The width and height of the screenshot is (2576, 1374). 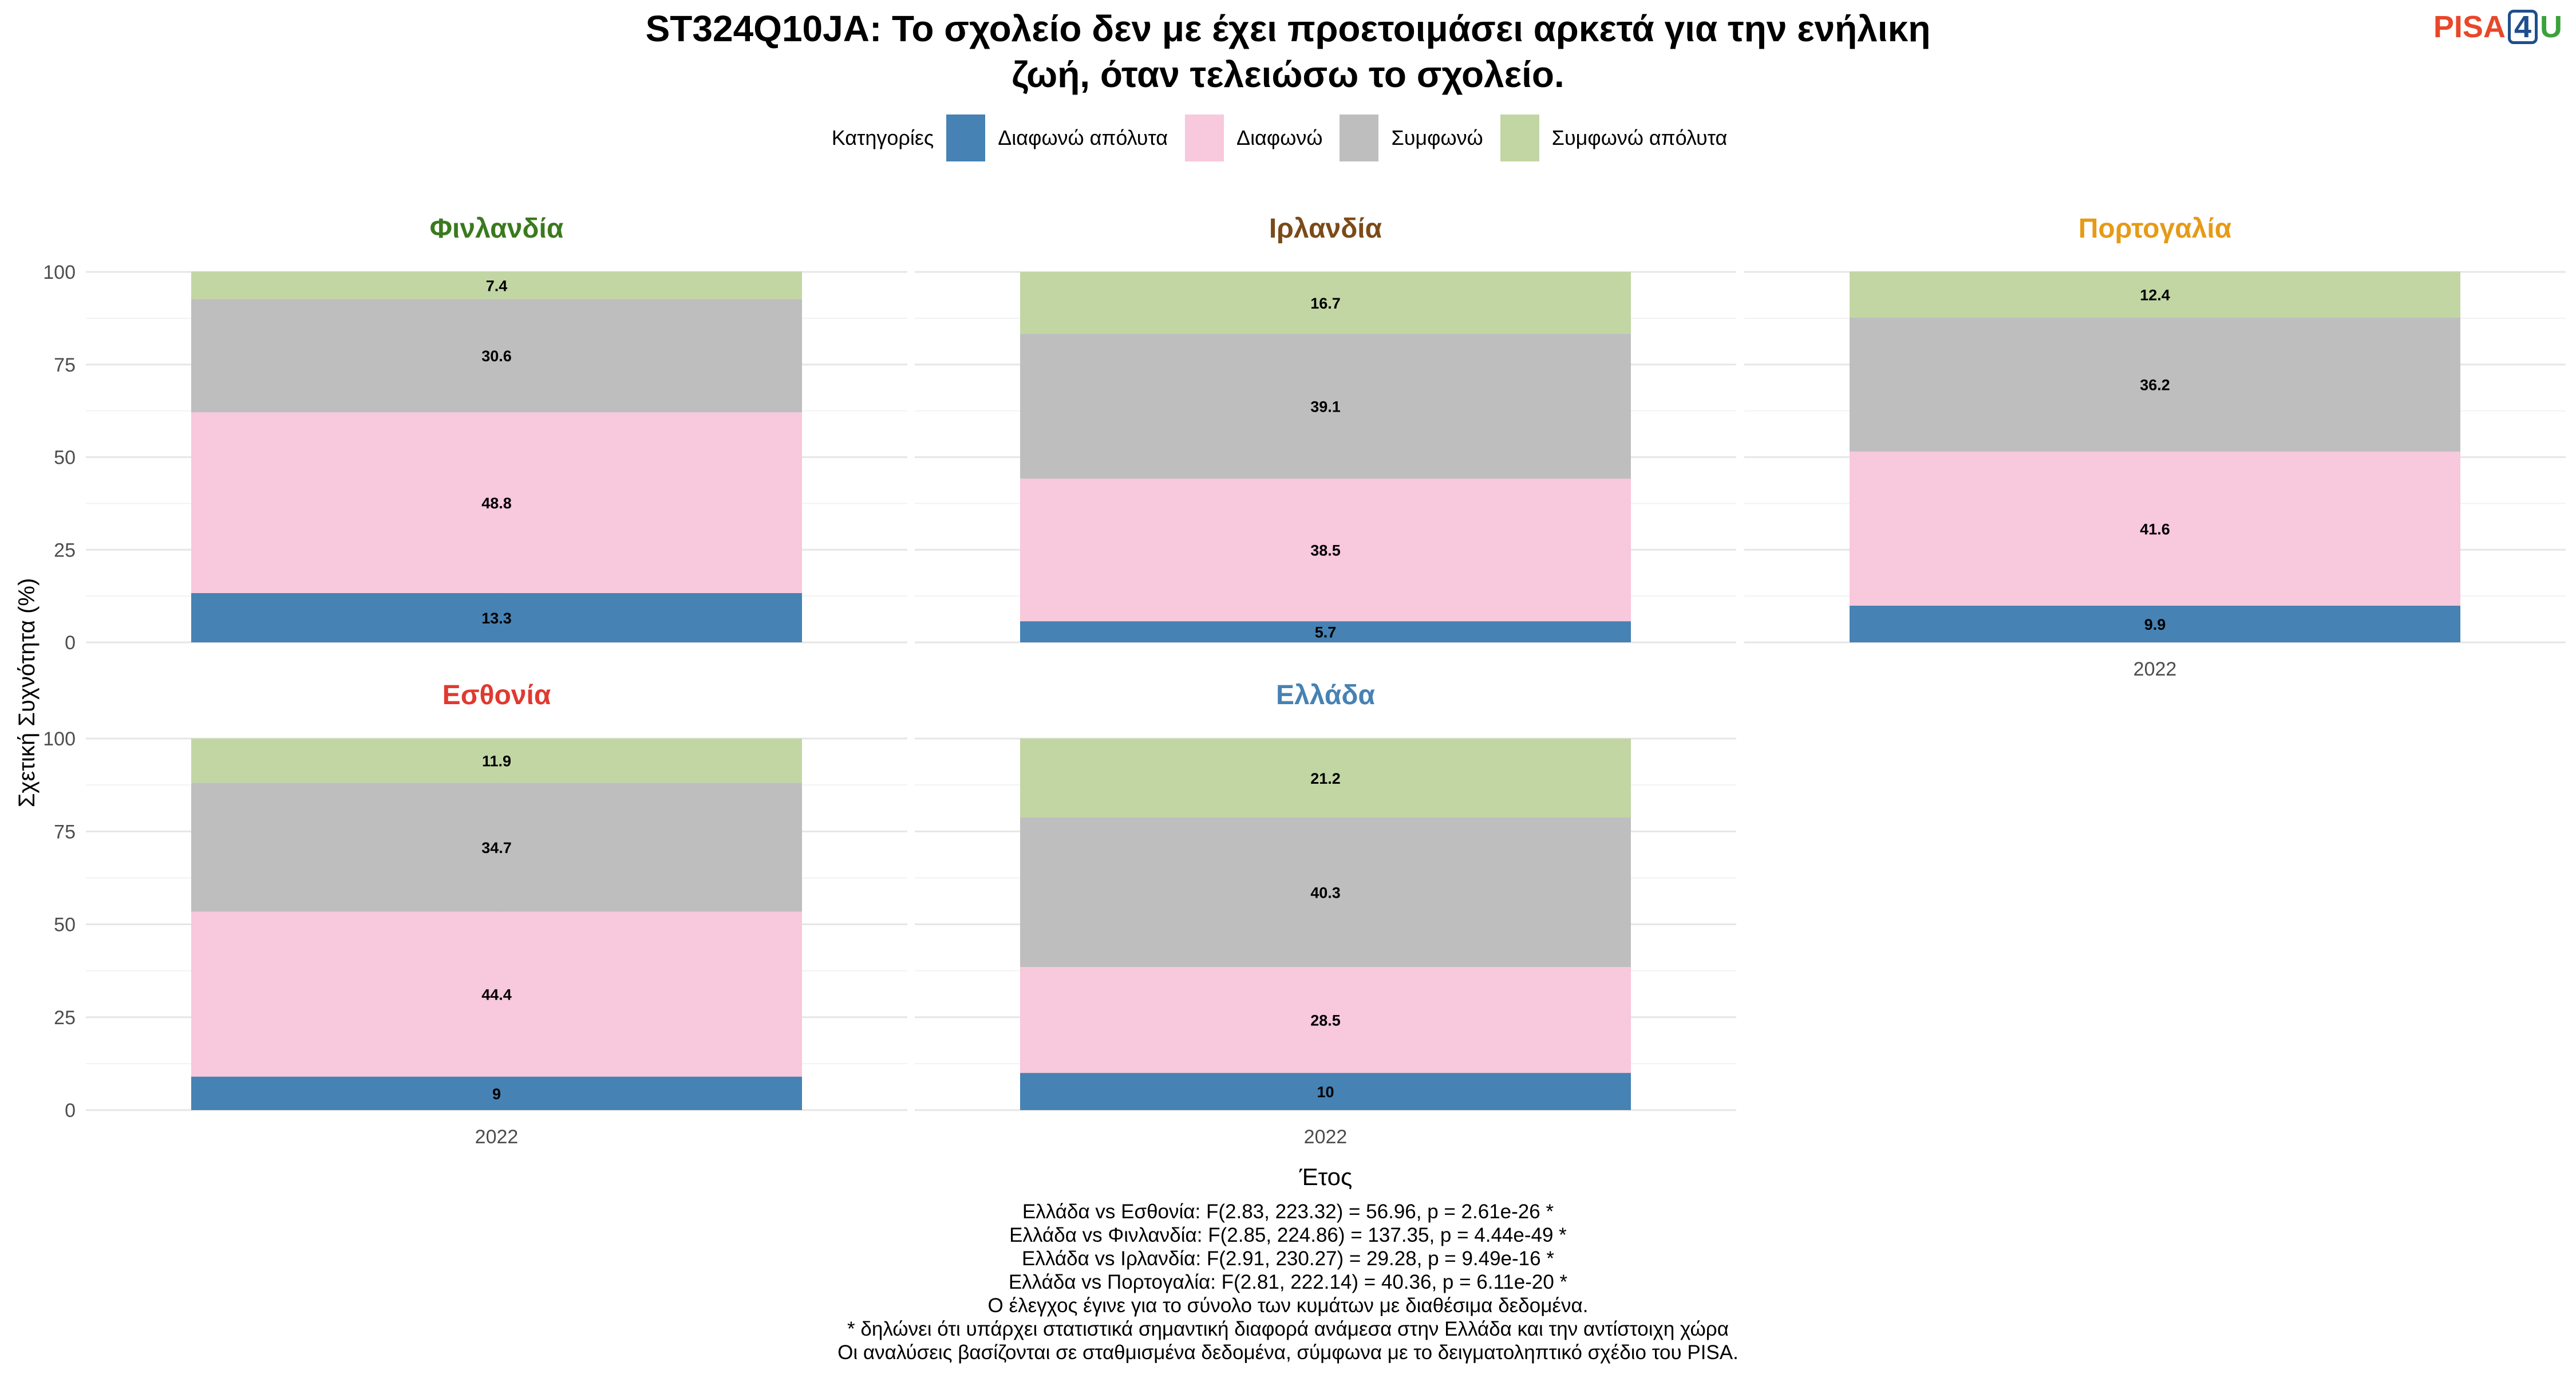 What do you see at coordinates (1083, 137) in the screenshot?
I see `legend-label-strongly-disagree: Διαφωνώ απόλυτα` at bounding box center [1083, 137].